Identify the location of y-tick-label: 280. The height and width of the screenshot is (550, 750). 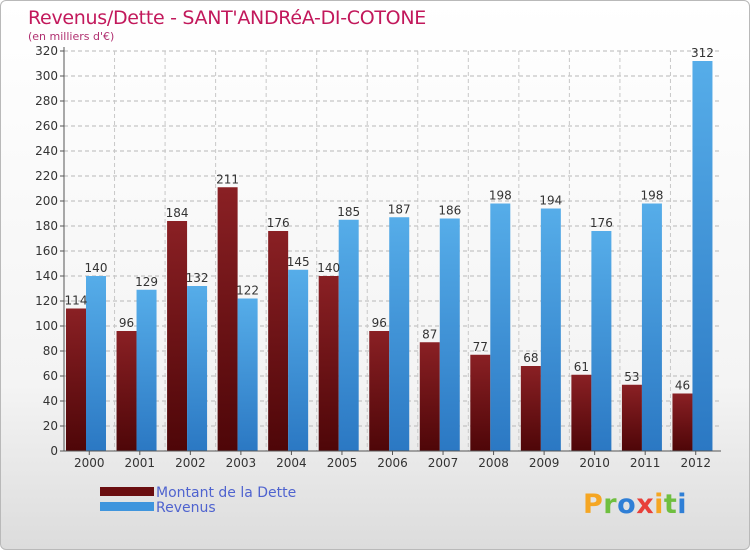
(46, 101).